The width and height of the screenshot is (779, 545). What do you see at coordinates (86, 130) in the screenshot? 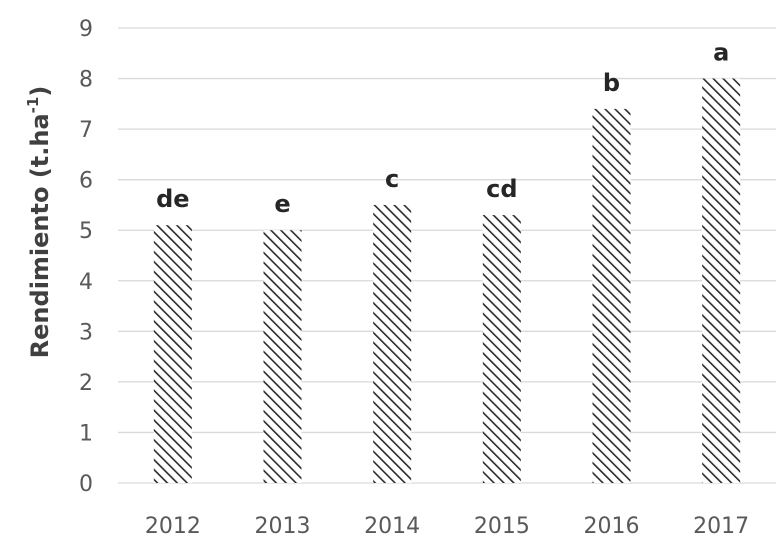
I see `y-tick-label: 7` at bounding box center [86, 130].